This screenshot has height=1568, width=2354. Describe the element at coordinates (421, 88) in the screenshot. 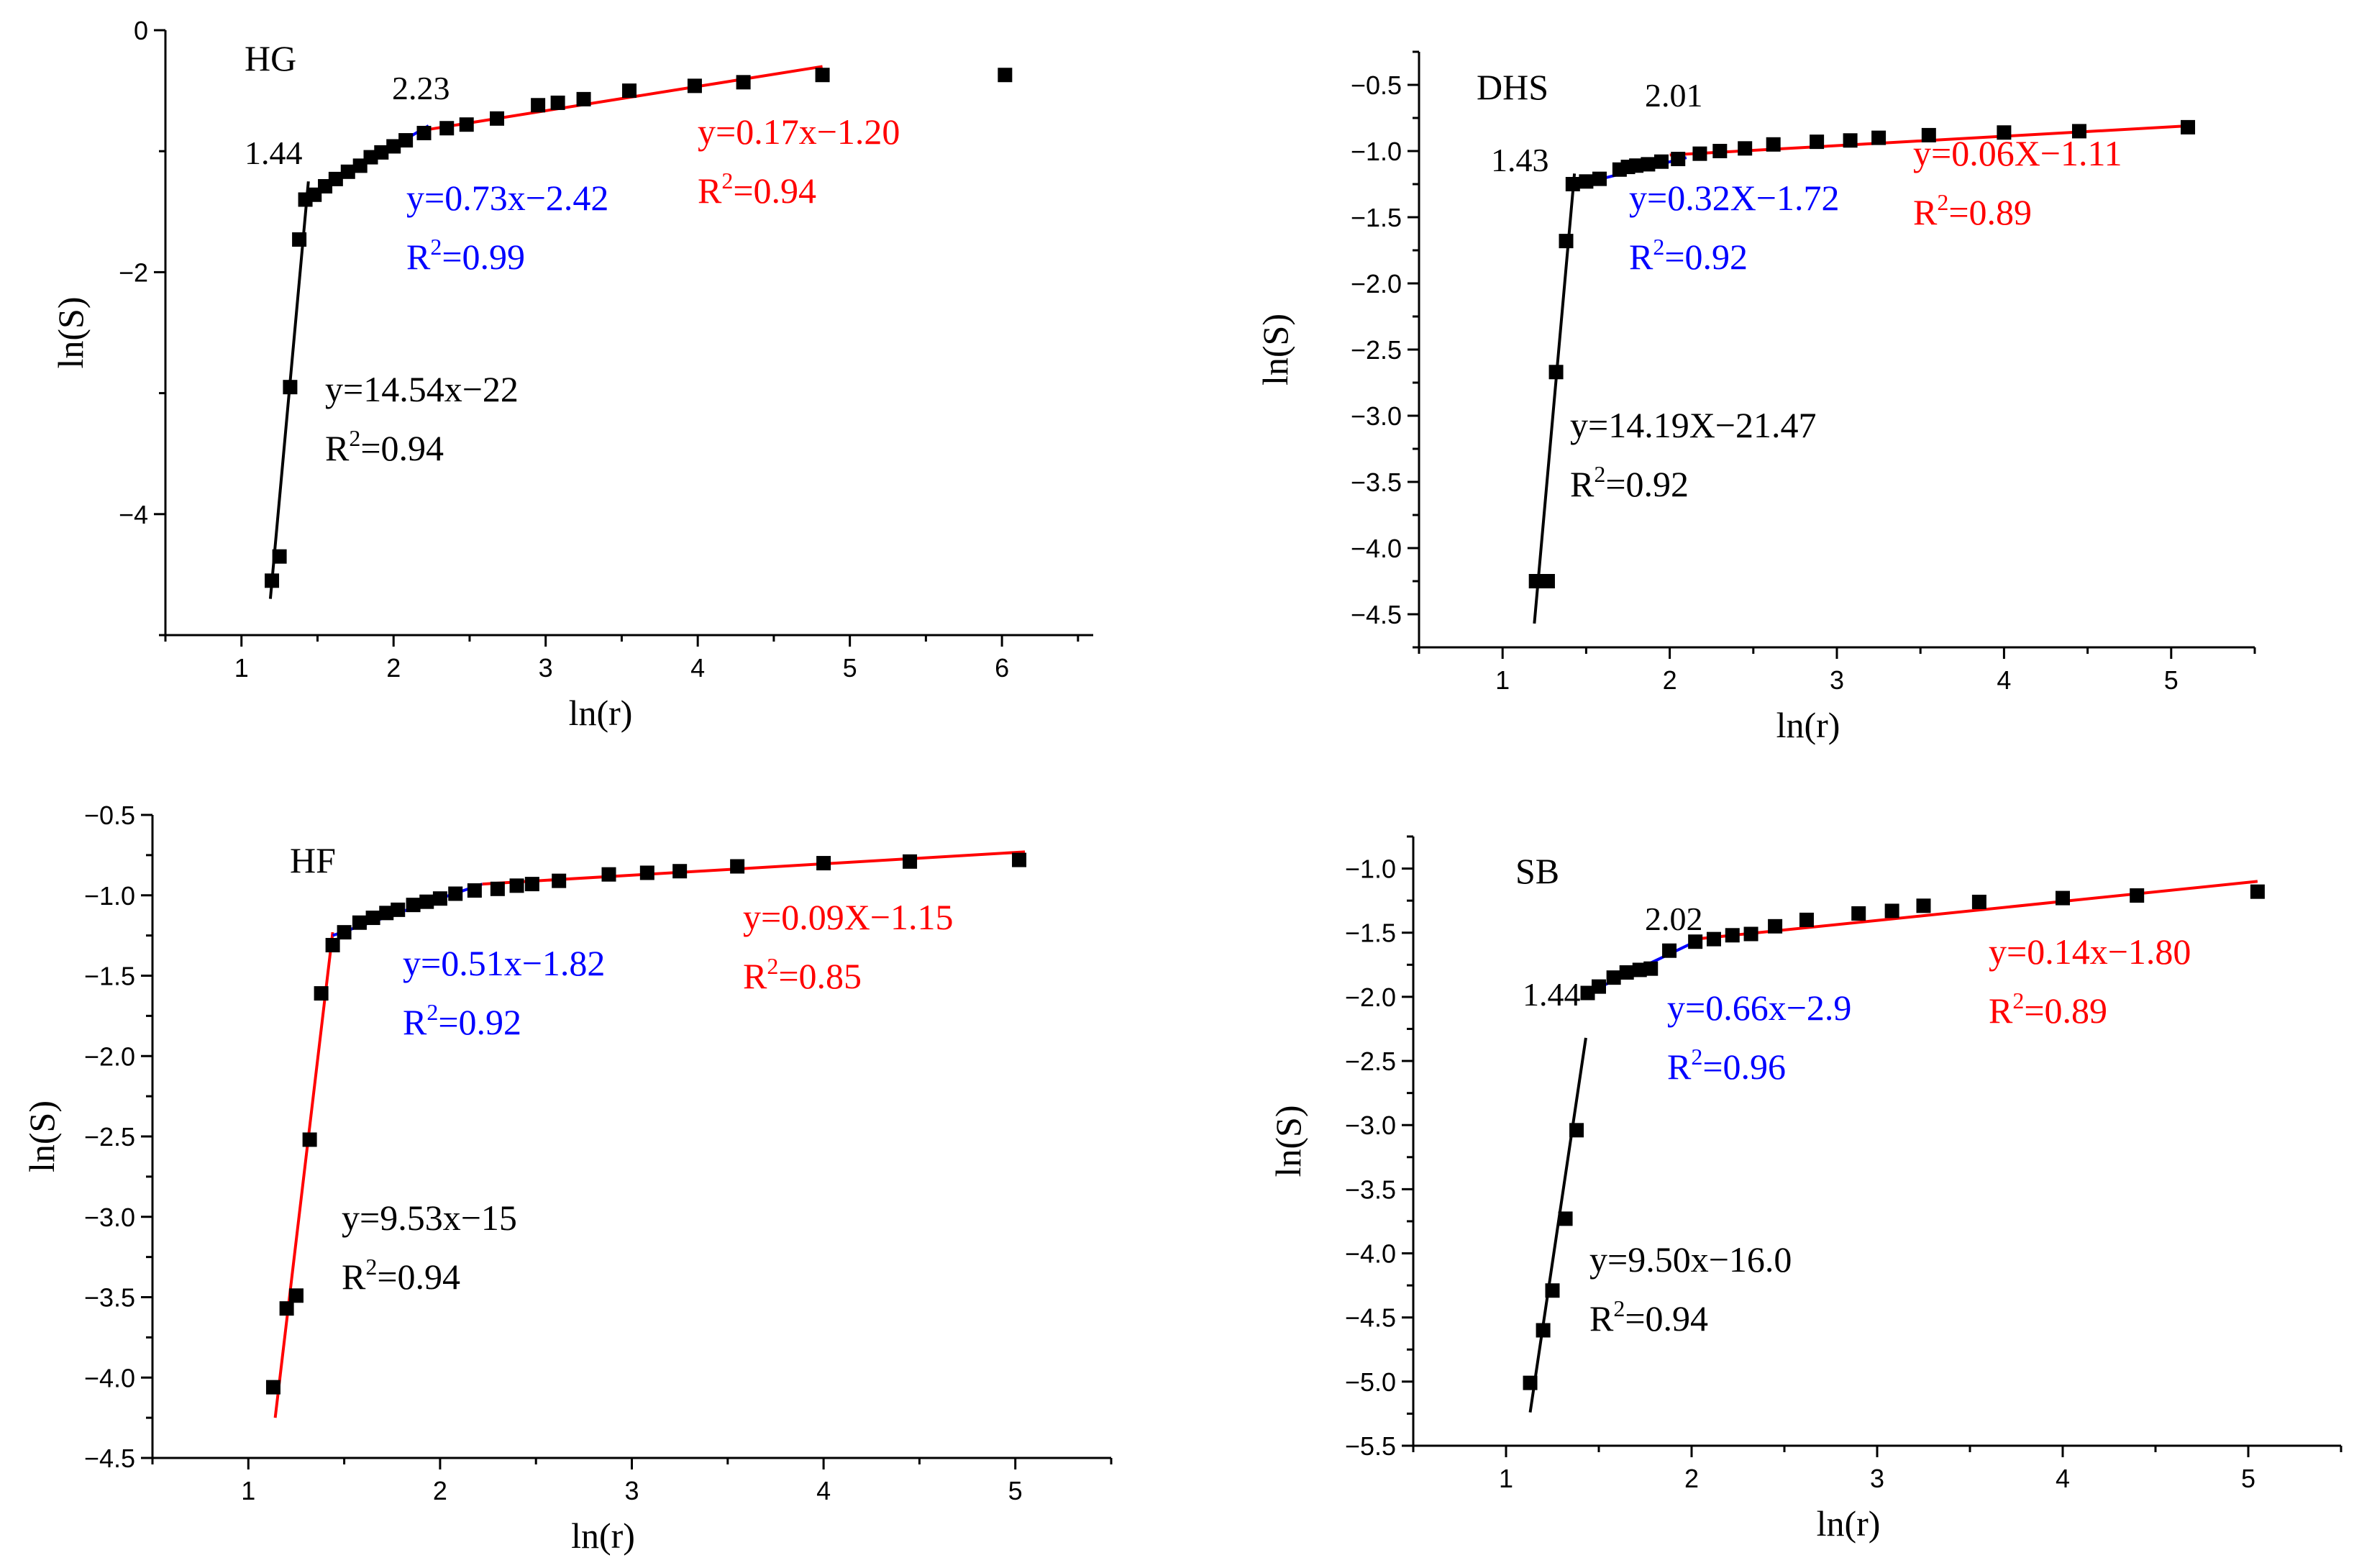

I see `breakpoint-label: 2.23` at that location.